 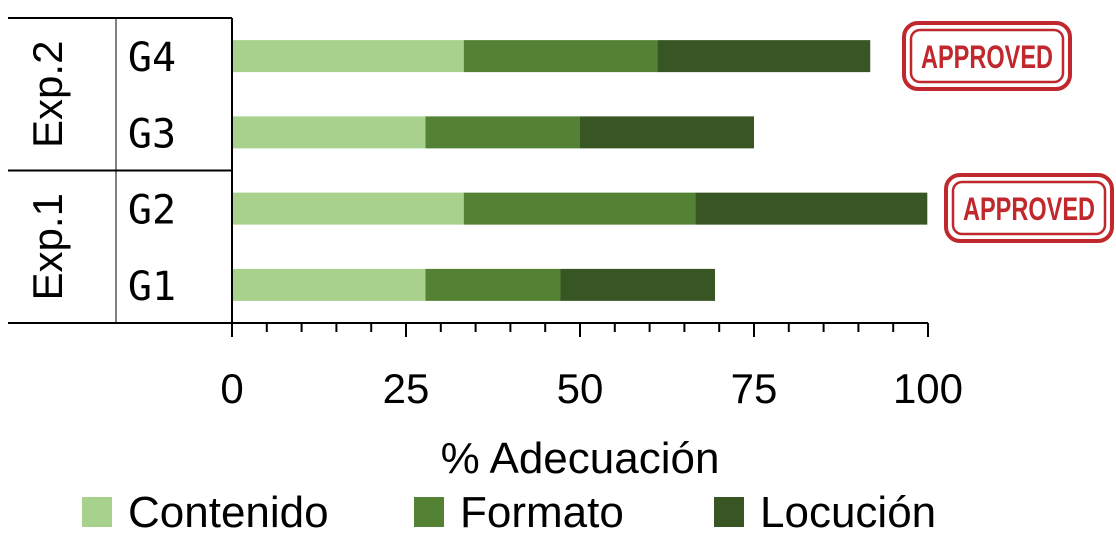 What do you see at coordinates (47, 171) in the screenshot?
I see `group-labels: Exp.1 Exp.2` at bounding box center [47, 171].